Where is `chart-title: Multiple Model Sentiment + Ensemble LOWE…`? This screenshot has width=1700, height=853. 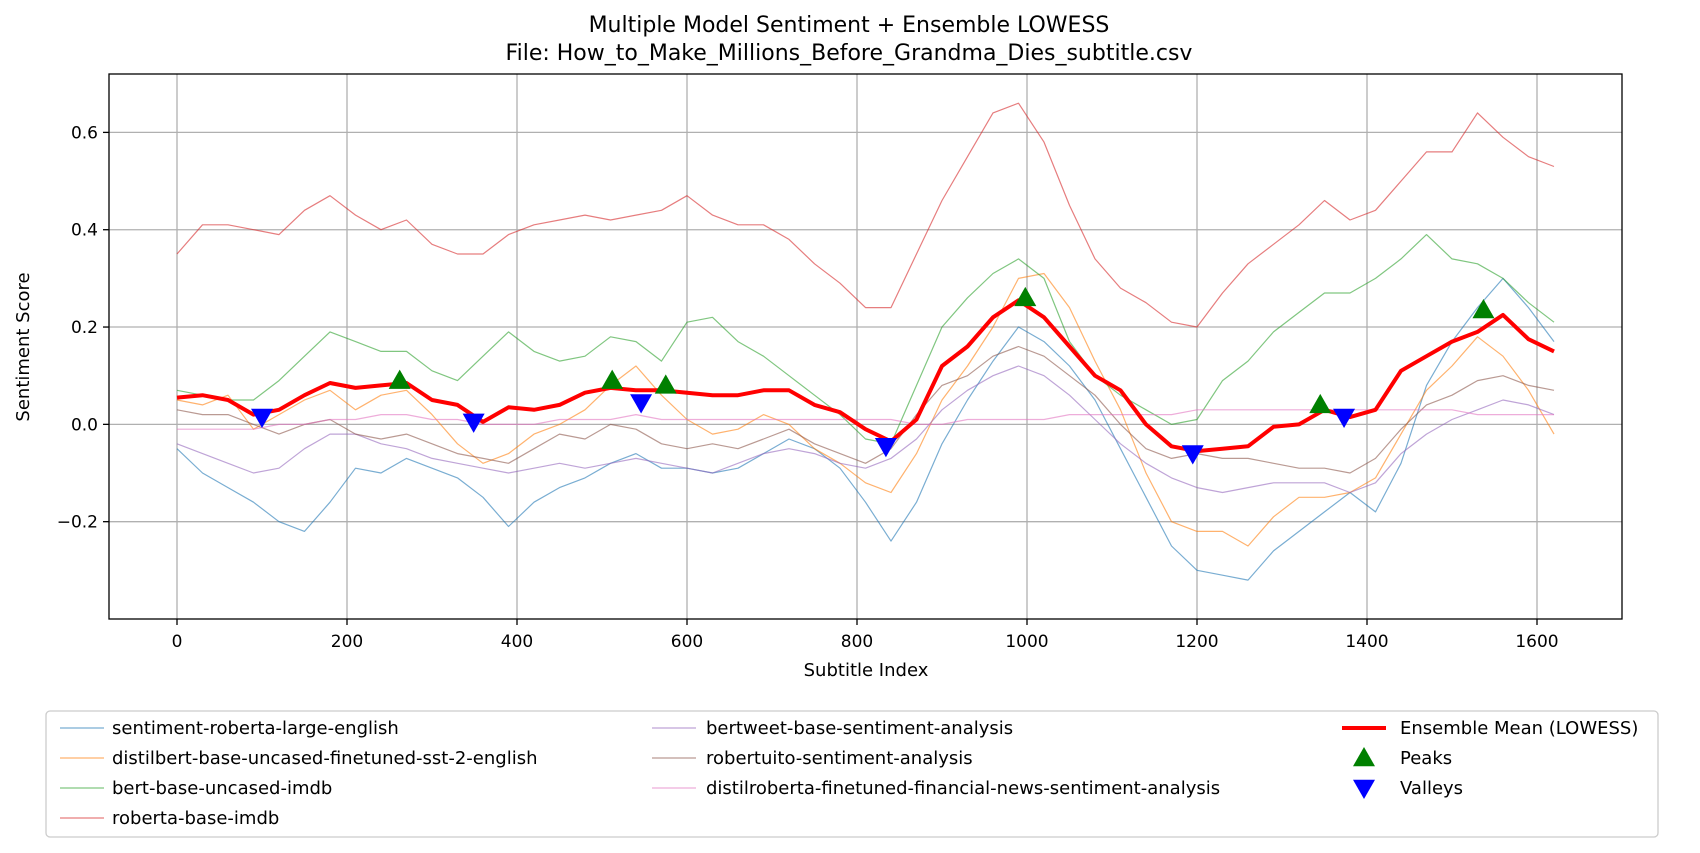
chart-title: Multiple Model Sentiment + Ensemble LOWE… is located at coordinates (849, 25).